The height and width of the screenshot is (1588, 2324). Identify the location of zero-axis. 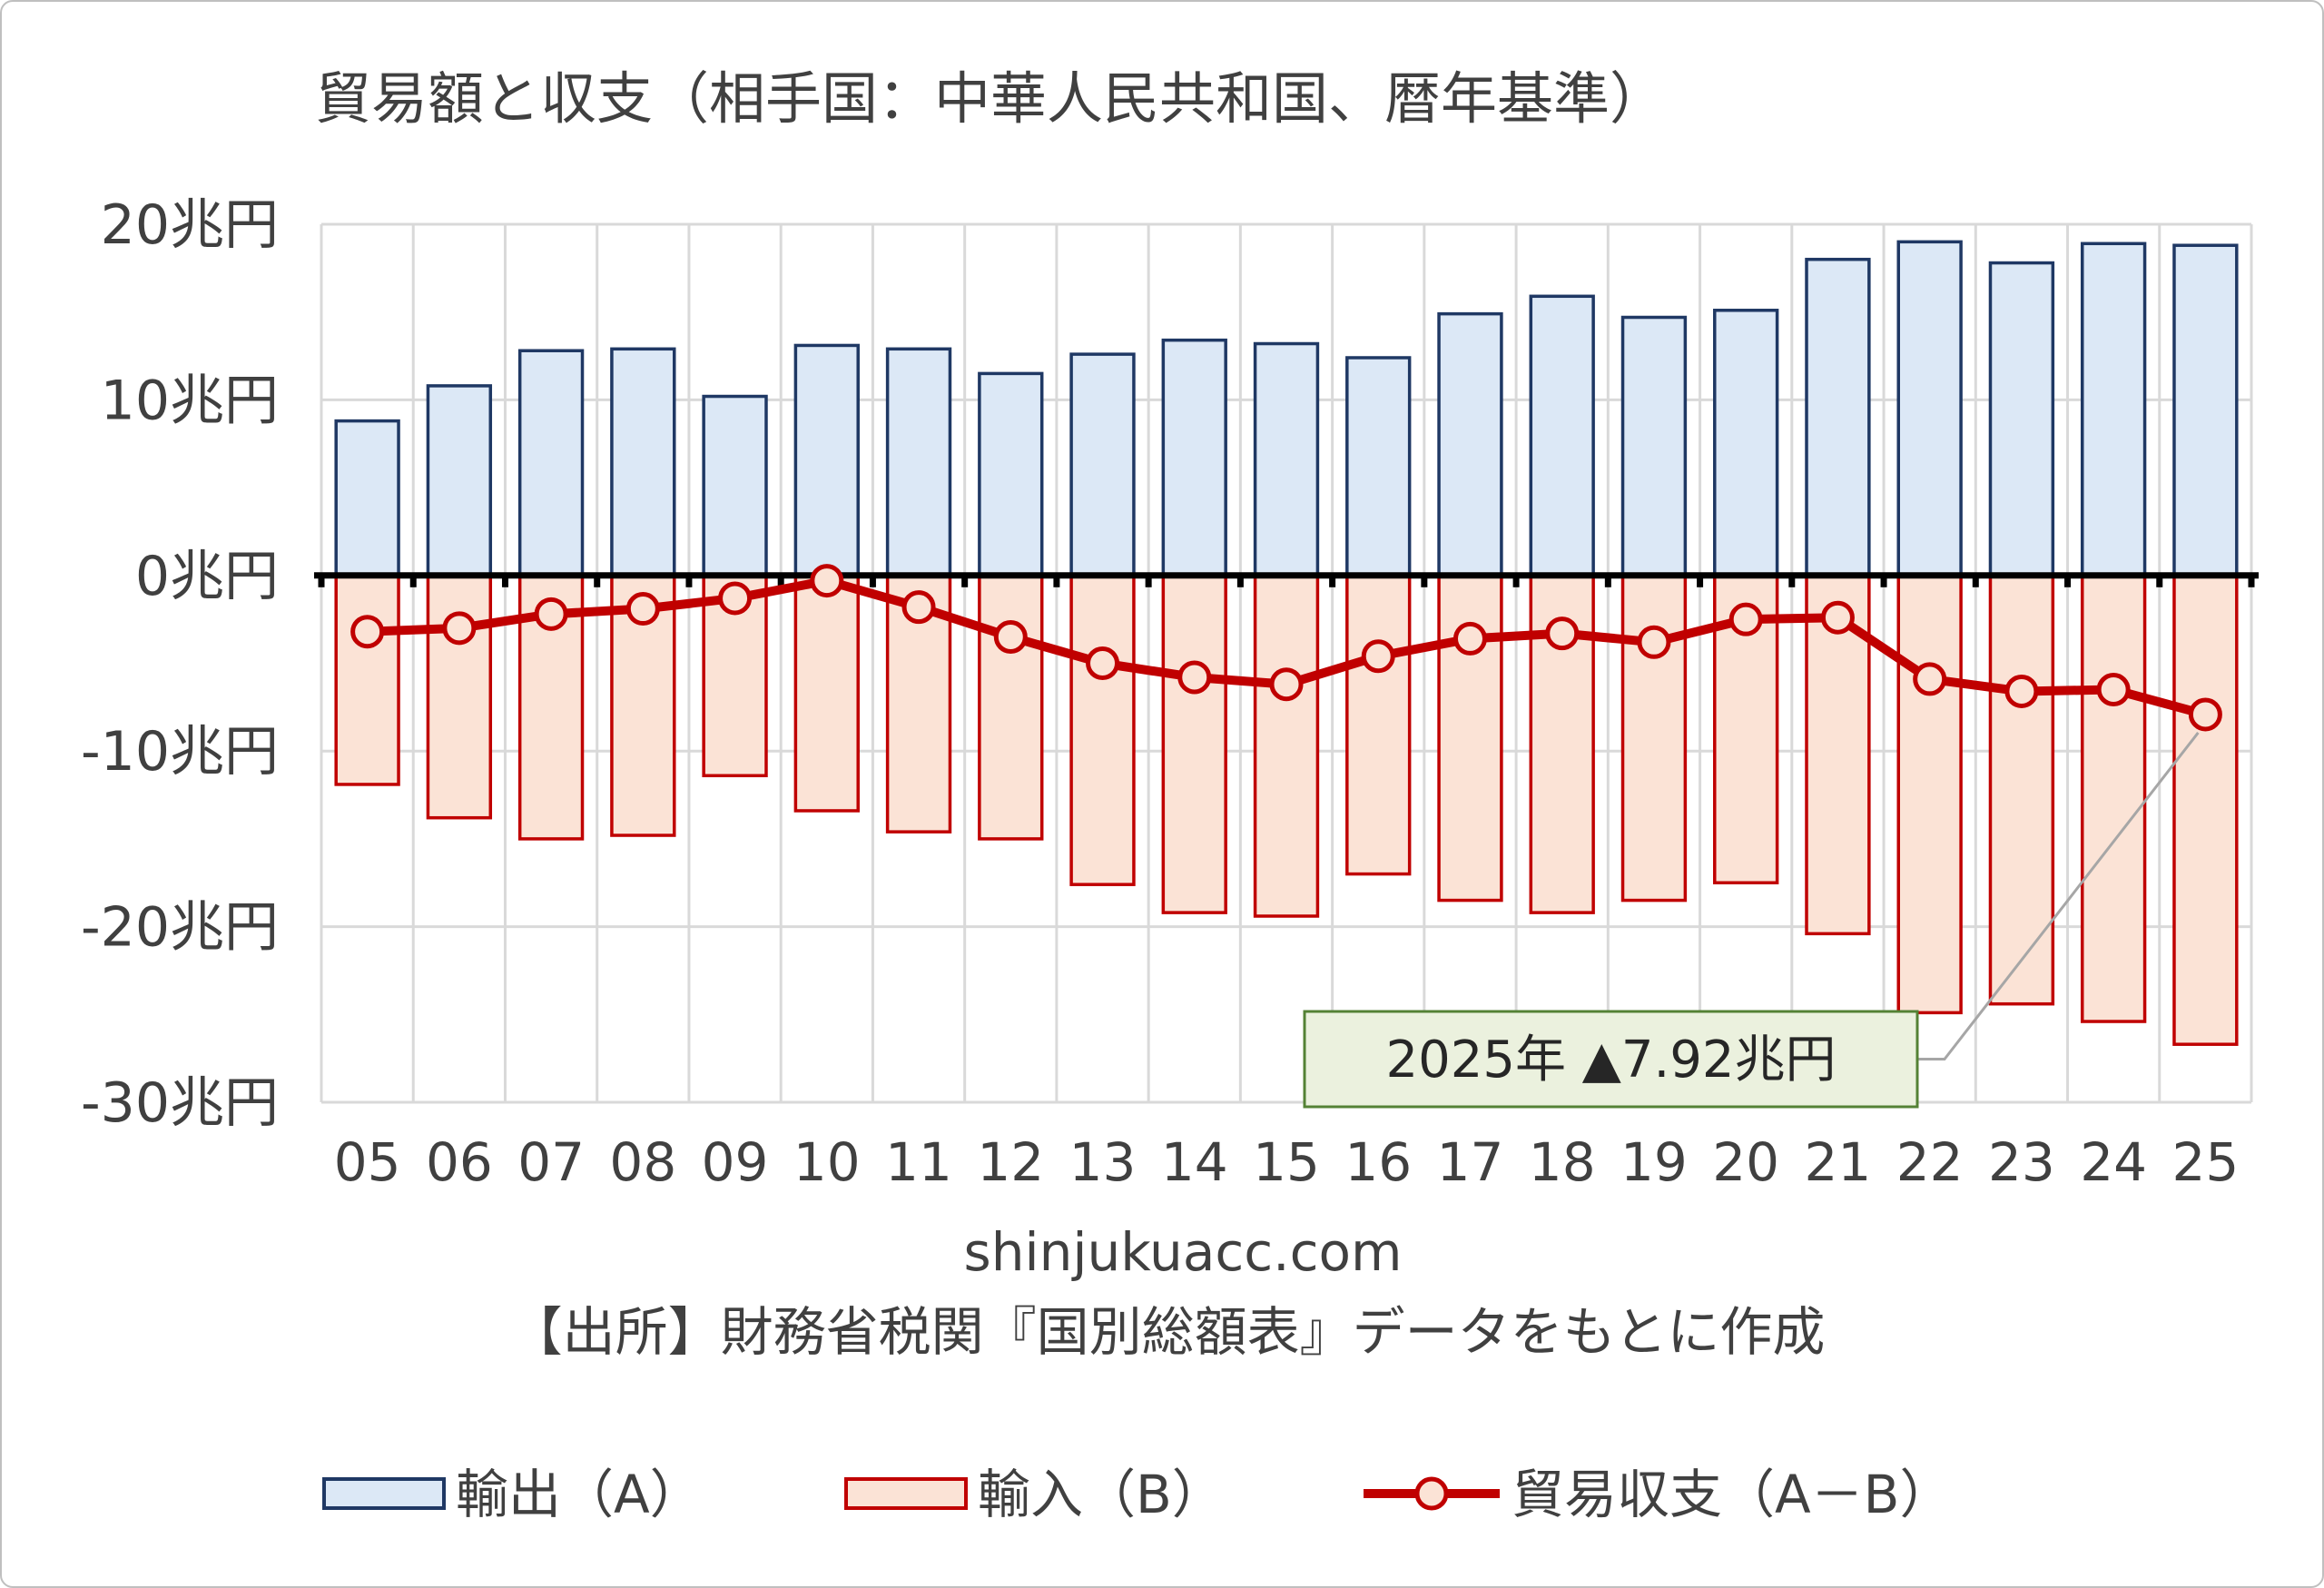
(1286, 579).